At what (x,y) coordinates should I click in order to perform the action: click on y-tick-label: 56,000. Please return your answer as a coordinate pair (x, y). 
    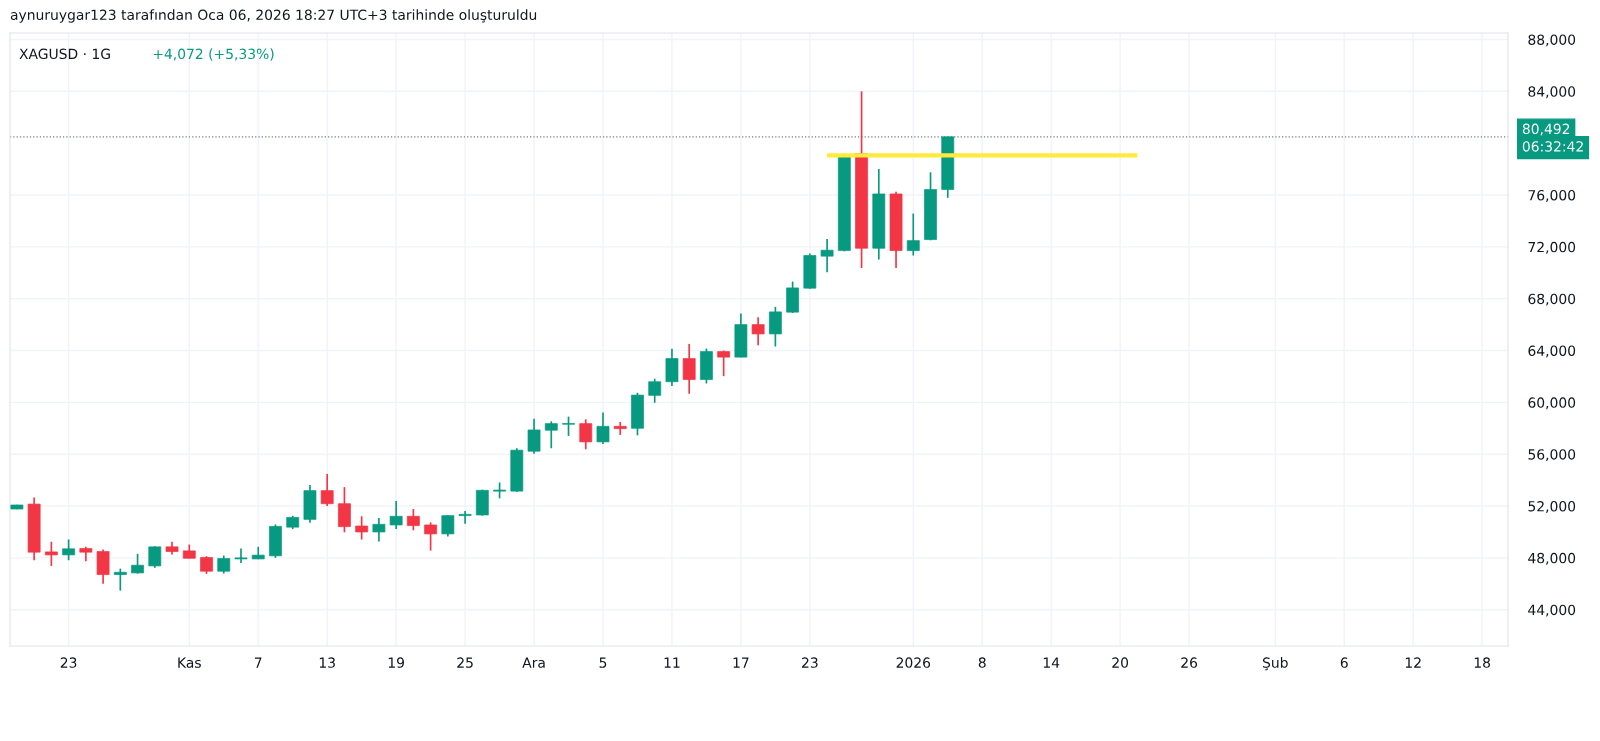
    Looking at the image, I should click on (1552, 455).